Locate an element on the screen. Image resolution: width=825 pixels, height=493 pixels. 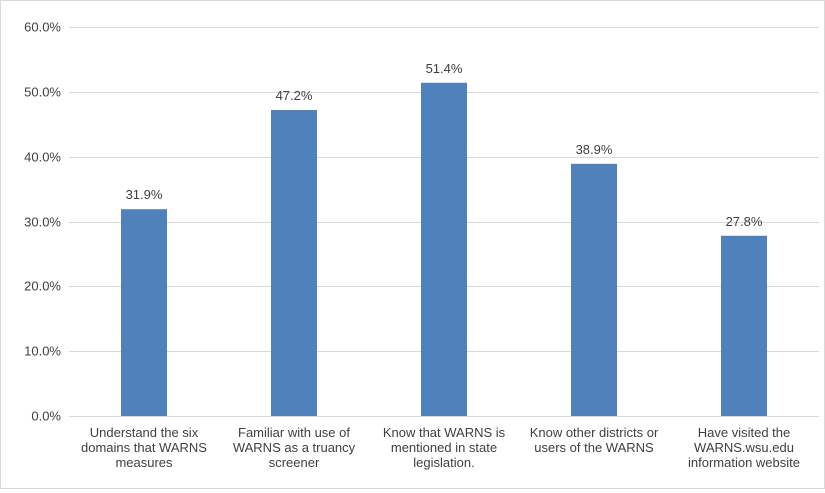
data-label: 47.2% is located at coordinates (294, 95).